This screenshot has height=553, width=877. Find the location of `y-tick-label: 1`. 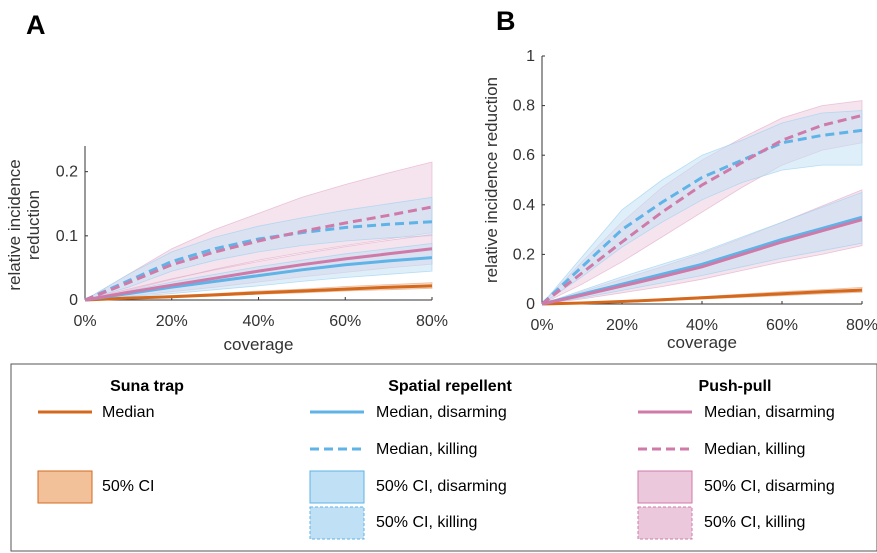

y-tick-label: 1 is located at coordinates (530, 56).